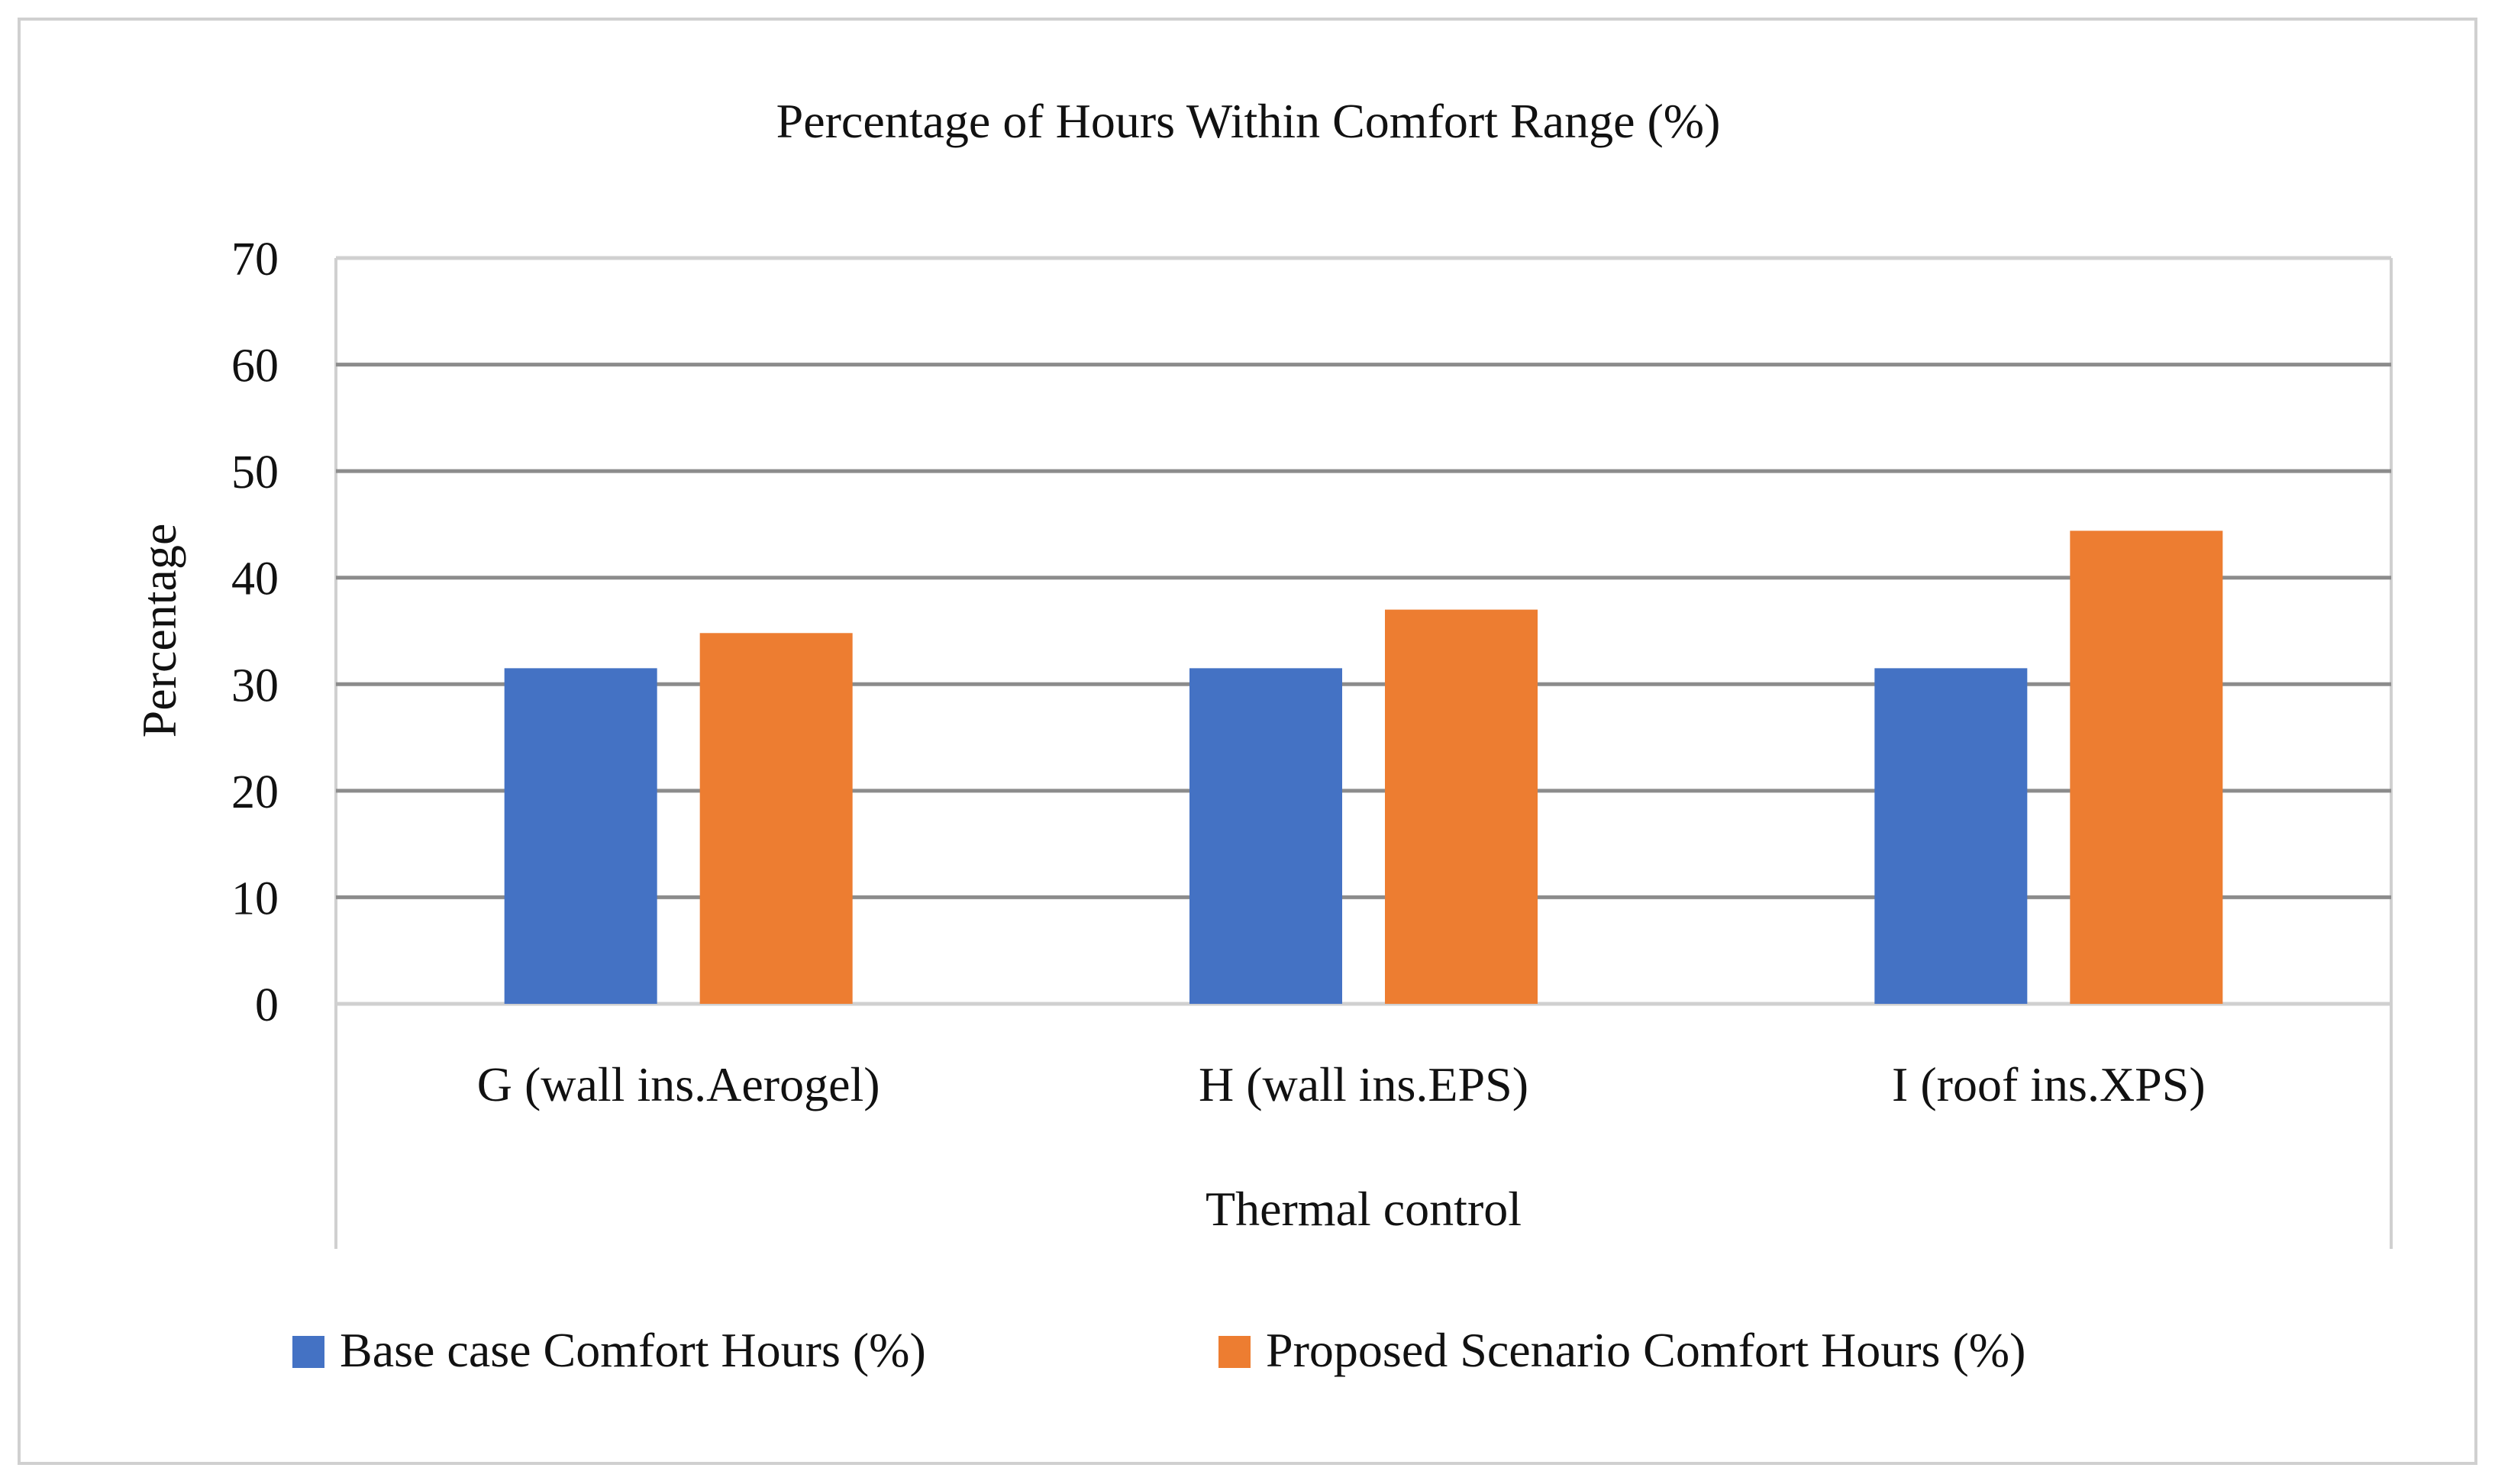 This screenshot has height=1484, width=2495. What do you see at coordinates (678, 1084) in the screenshot?
I see `x-tick-label: G (wall ins.Aerogel)` at bounding box center [678, 1084].